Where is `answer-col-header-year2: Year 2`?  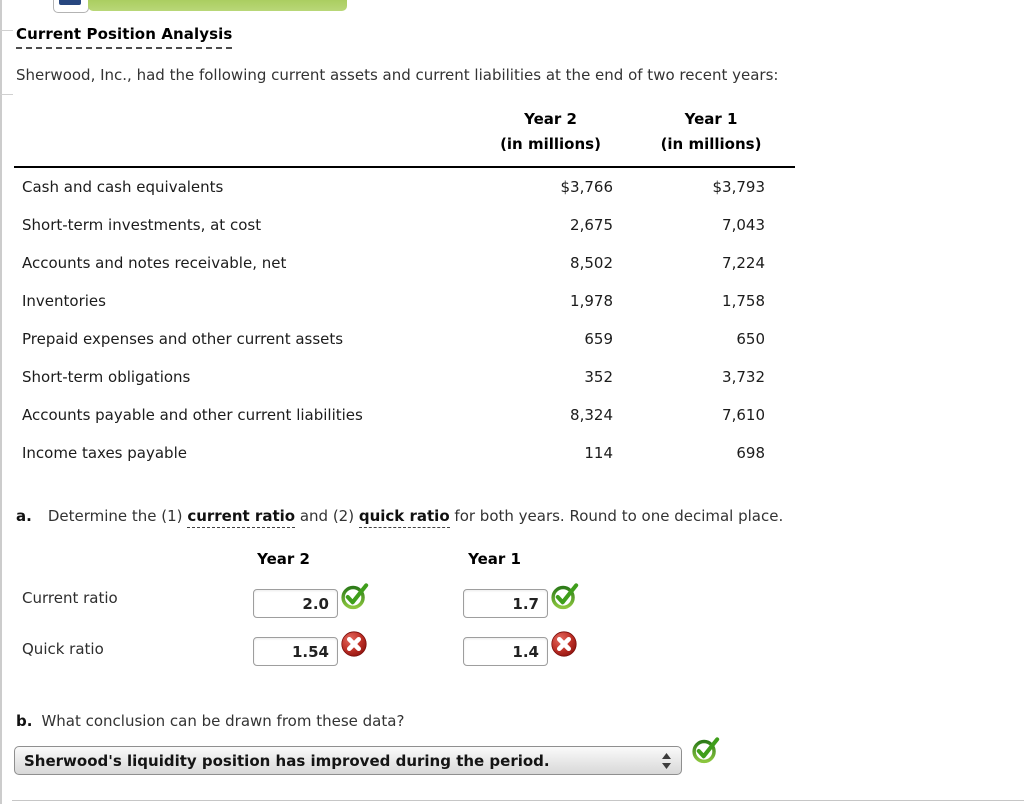
answer-col-header-year2: Year 2 is located at coordinates (283, 559).